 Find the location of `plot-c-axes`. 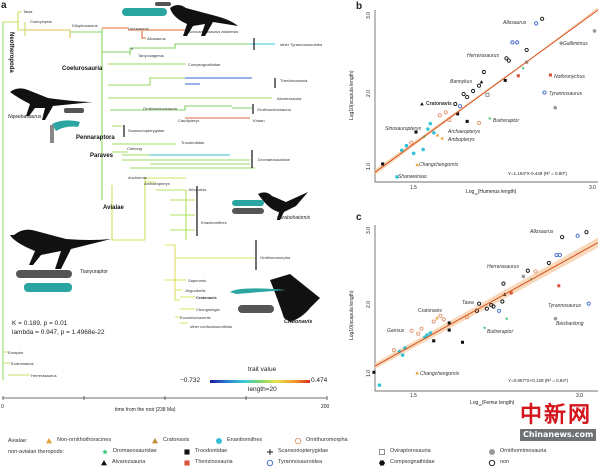

plot-c-axes is located at coordinates (486, 308).